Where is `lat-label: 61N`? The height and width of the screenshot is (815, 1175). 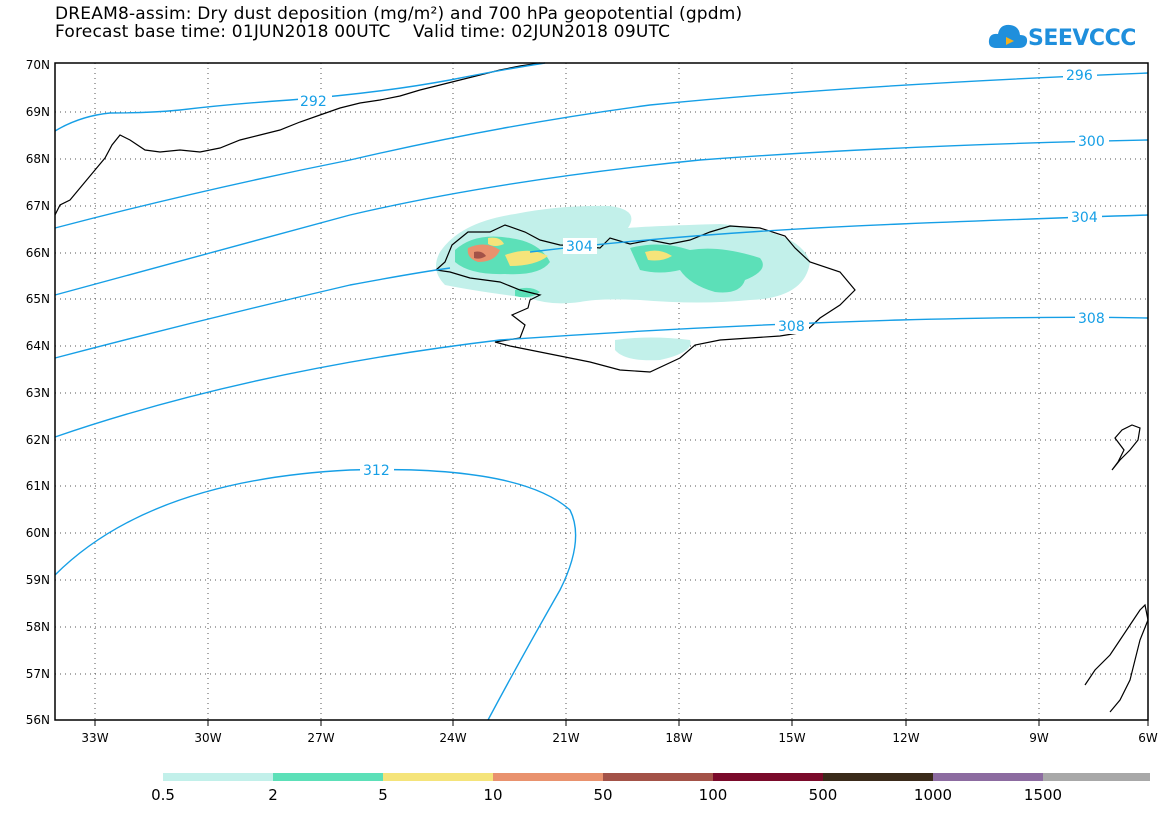 lat-label: 61N is located at coordinates (38, 486).